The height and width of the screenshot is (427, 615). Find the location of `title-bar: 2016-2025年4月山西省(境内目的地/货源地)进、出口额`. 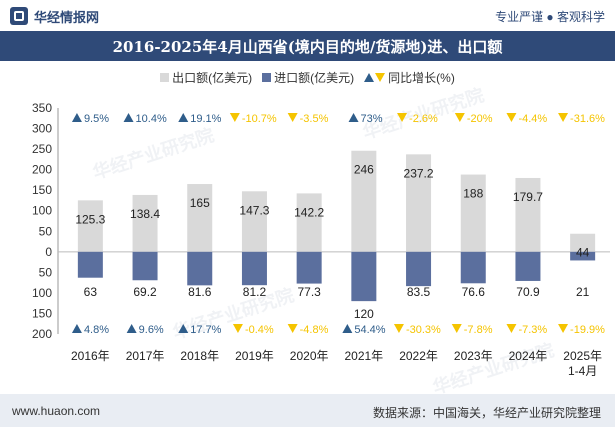

title-bar: 2016-2025年4月山西省(境内目的地/货源地)进、出口额 is located at coordinates (307, 46).